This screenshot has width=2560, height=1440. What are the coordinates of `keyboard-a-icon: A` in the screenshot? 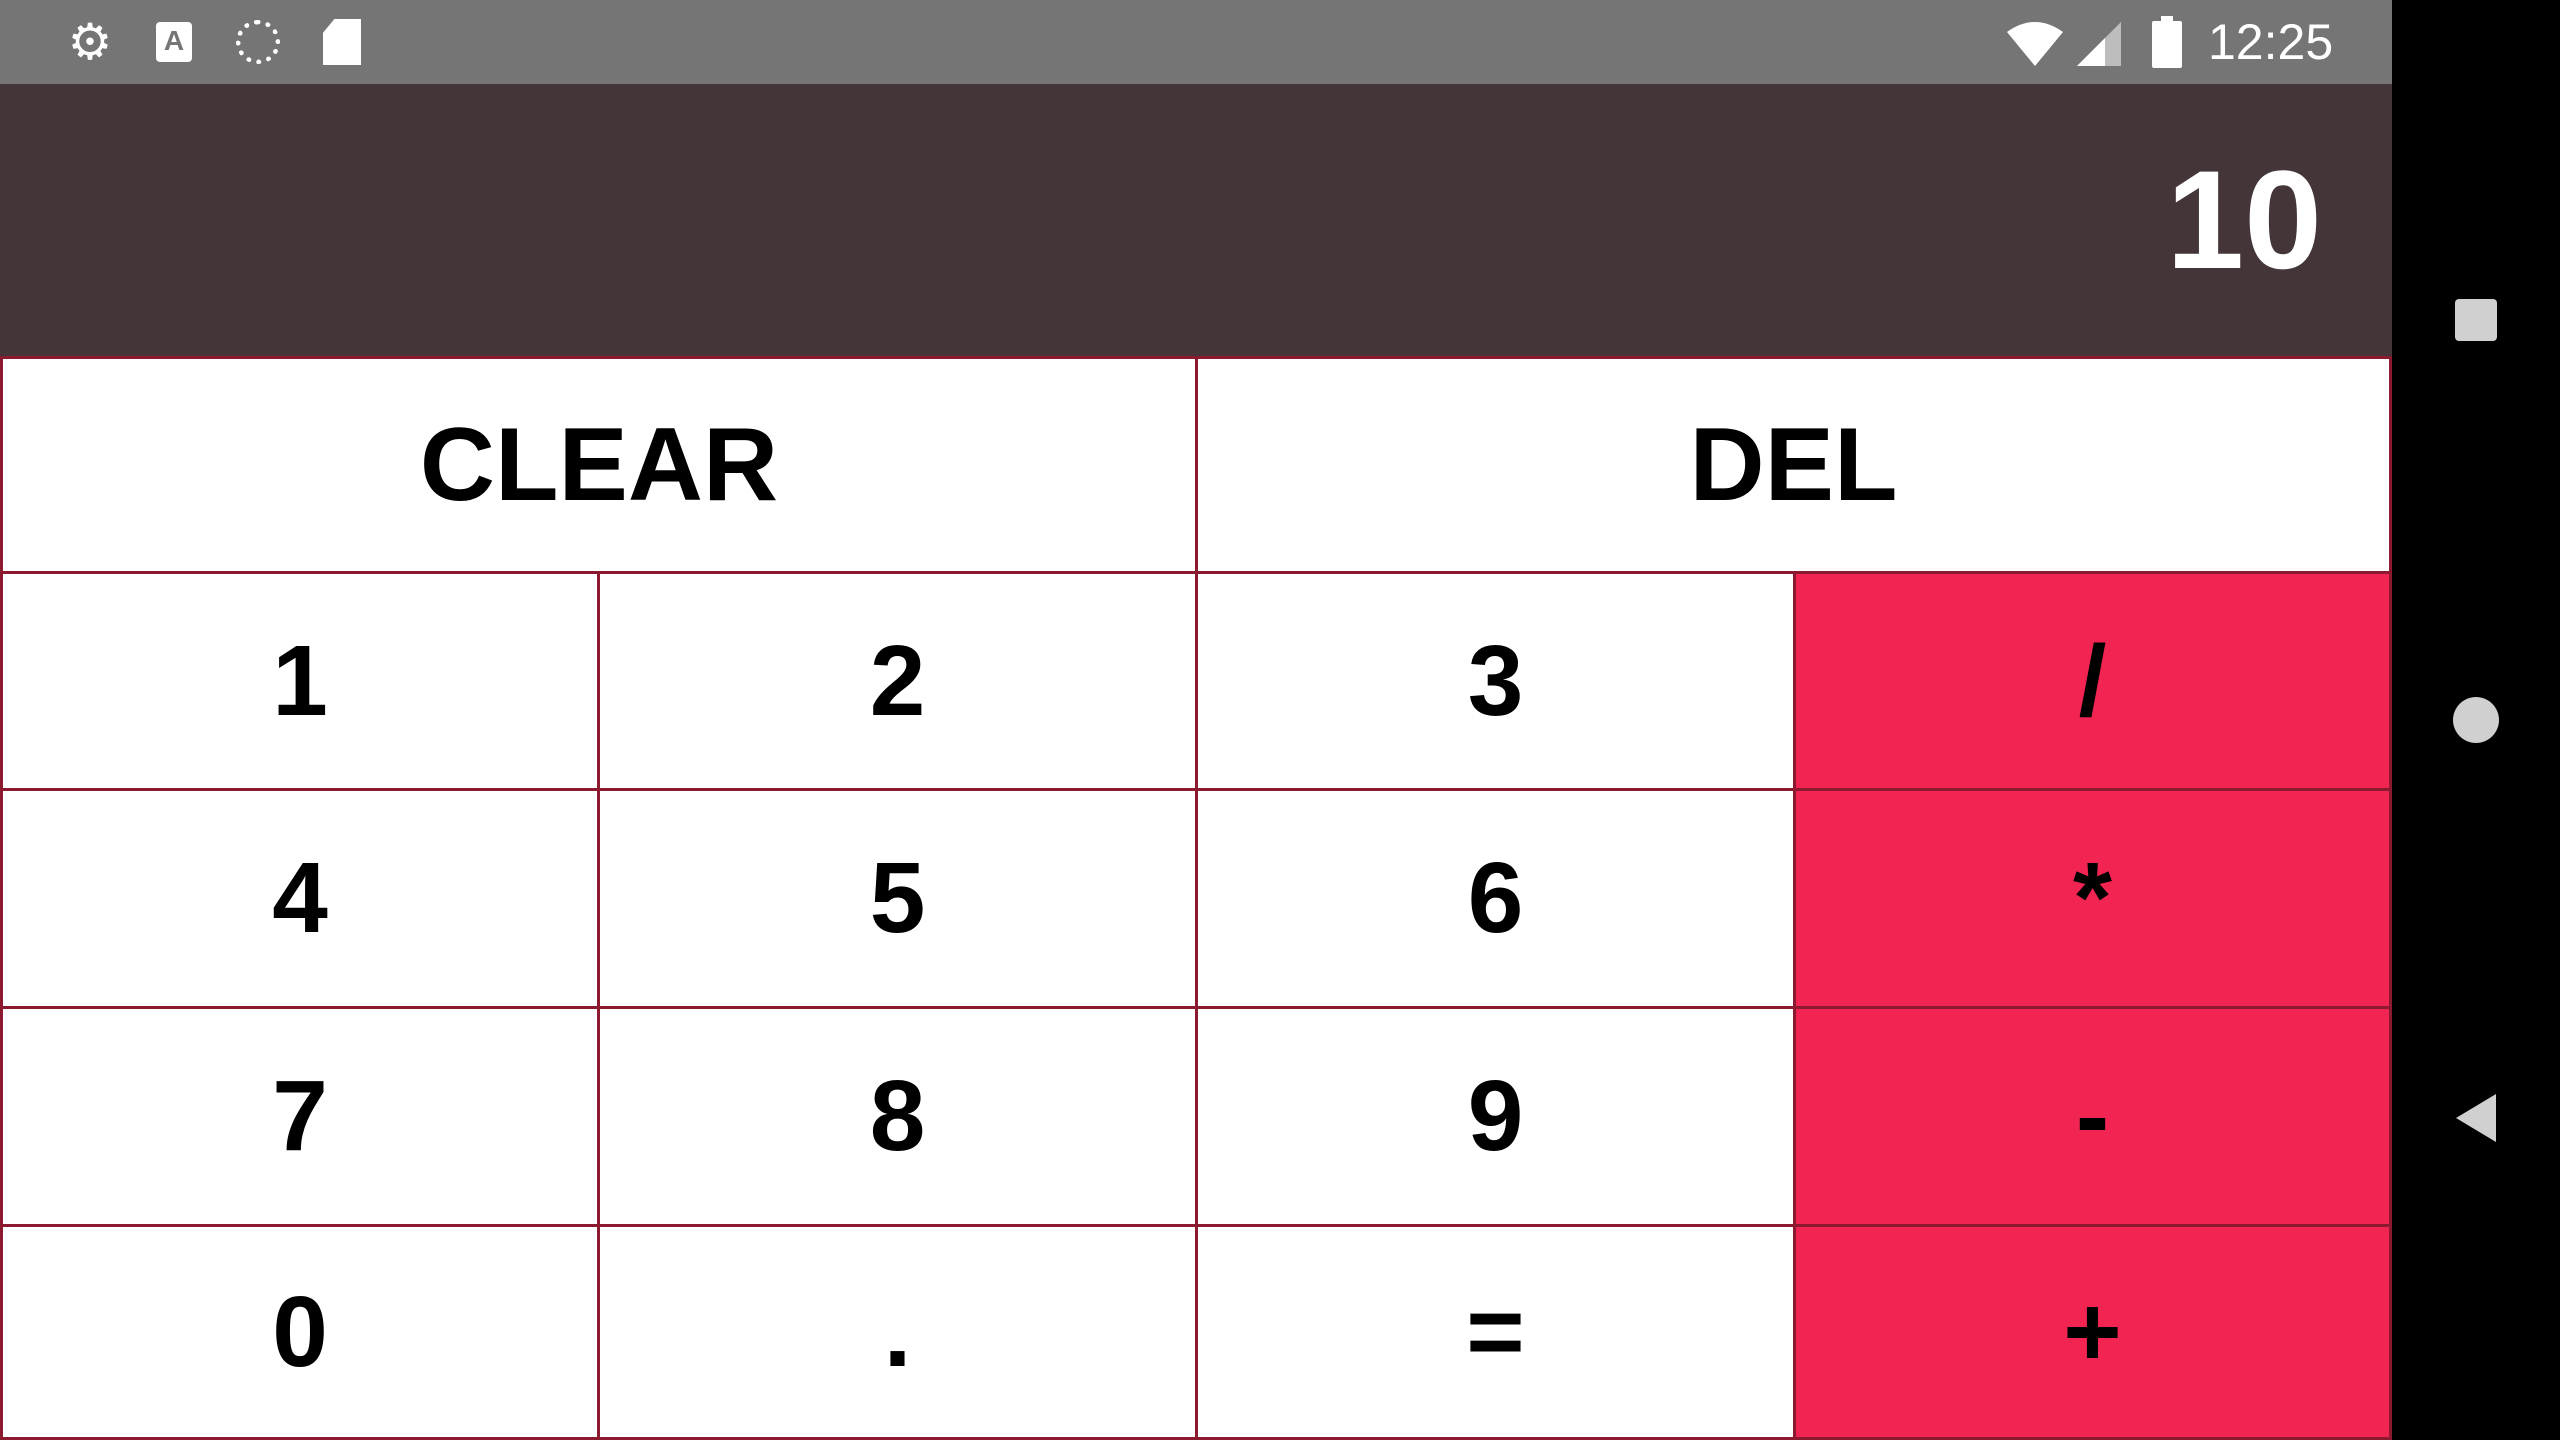 It's located at (174, 42).